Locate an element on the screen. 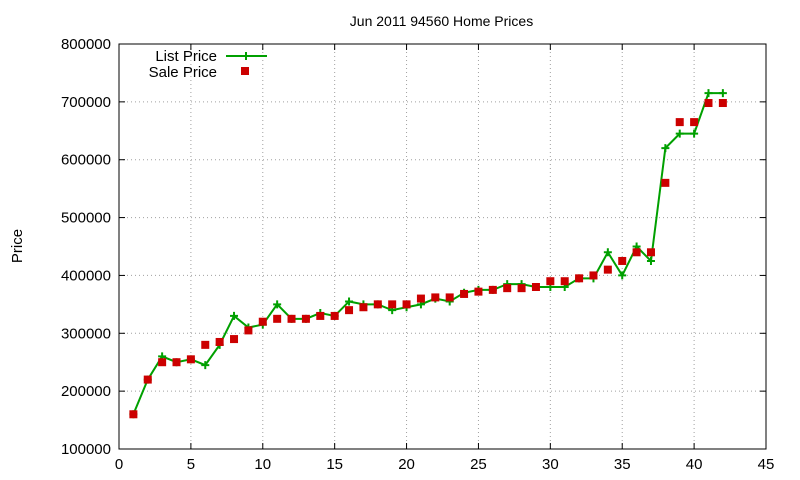  x-tick-label: 5 is located at coordinates (191, 464).